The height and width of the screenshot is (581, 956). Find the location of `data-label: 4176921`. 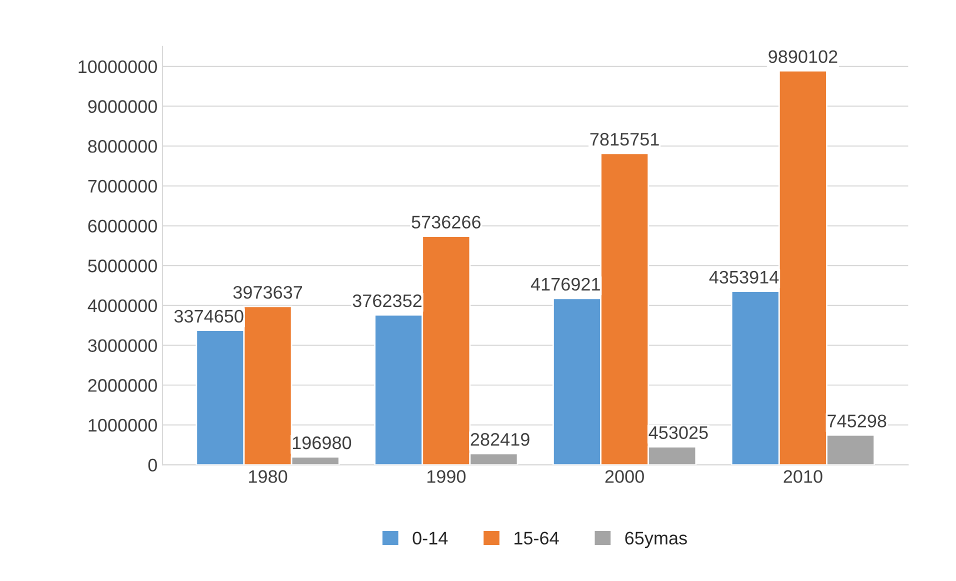

data-label: 4176921 is located at coordinates (565, 284).